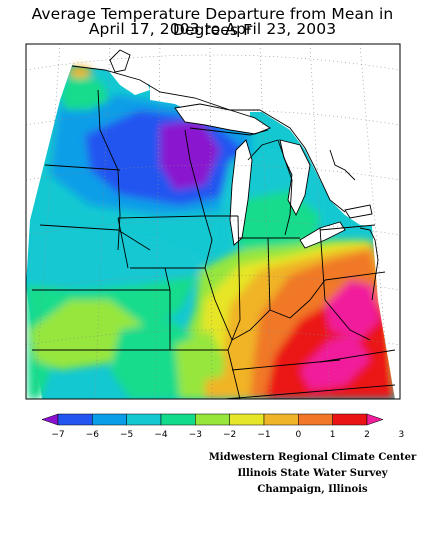 The height and width of the screenshot is (550, 425). Describe the element at coordinates (50, 419) in the screenshot. I see `legend-arrow-low` at that location.